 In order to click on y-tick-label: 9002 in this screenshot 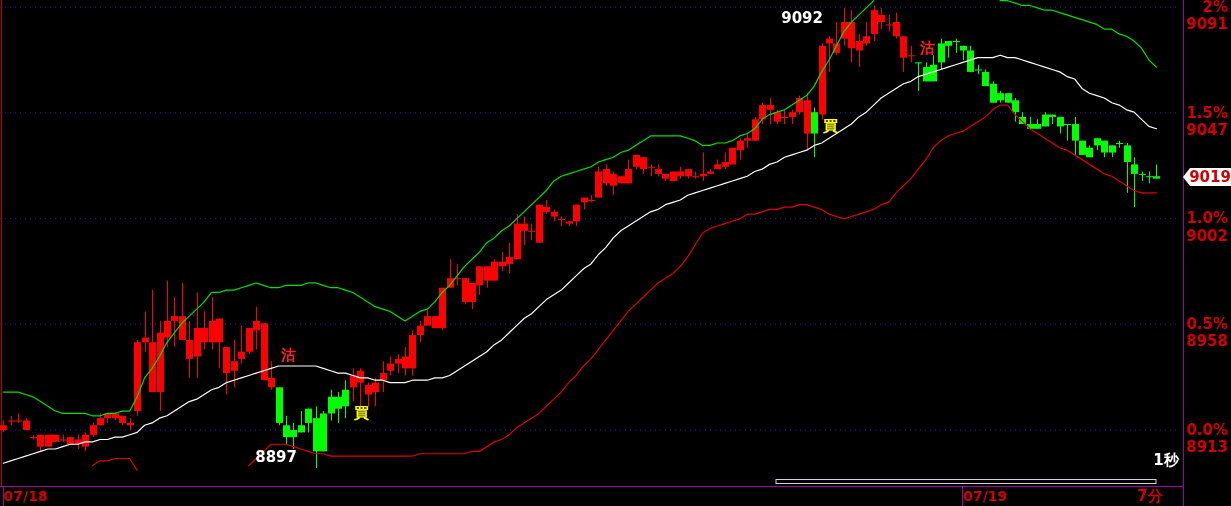, I will do `click(1207, 235)`.